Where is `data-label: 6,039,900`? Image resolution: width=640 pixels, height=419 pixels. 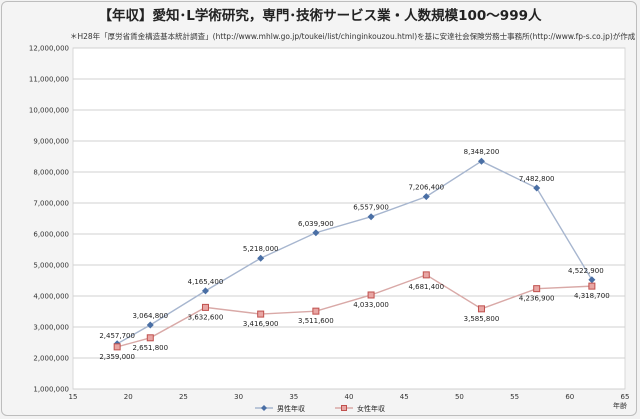
data-label: 6,039,900 is located at coordinates (316, 224).